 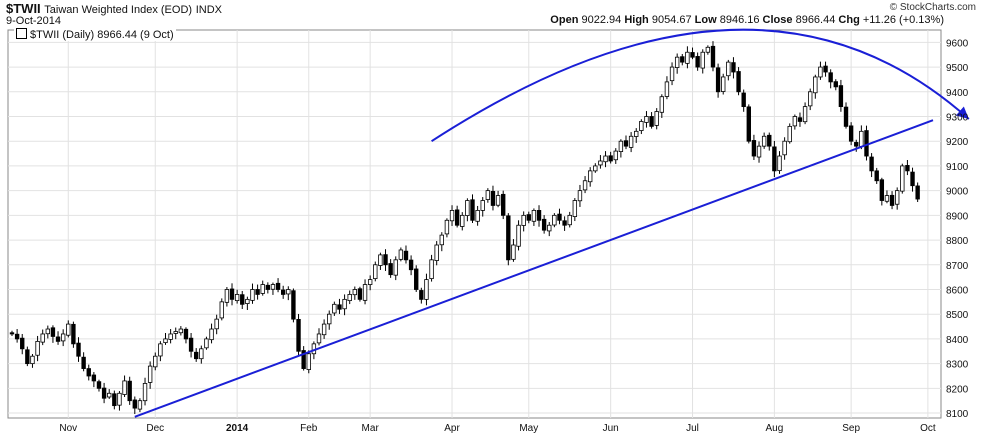 What do you see at coordinates (309, 428) in the screenshot?
I see `x-tick-label: Feb` at bounding box center [309, 428].